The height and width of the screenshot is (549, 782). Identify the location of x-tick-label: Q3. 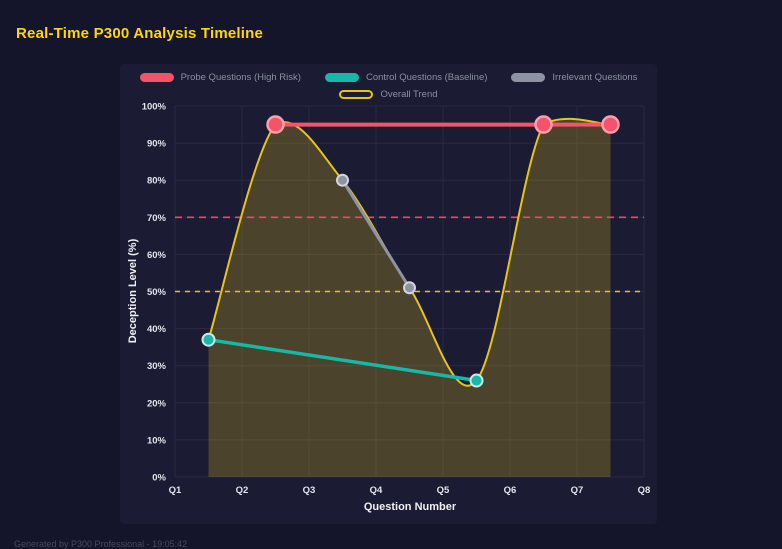
(309, 490).